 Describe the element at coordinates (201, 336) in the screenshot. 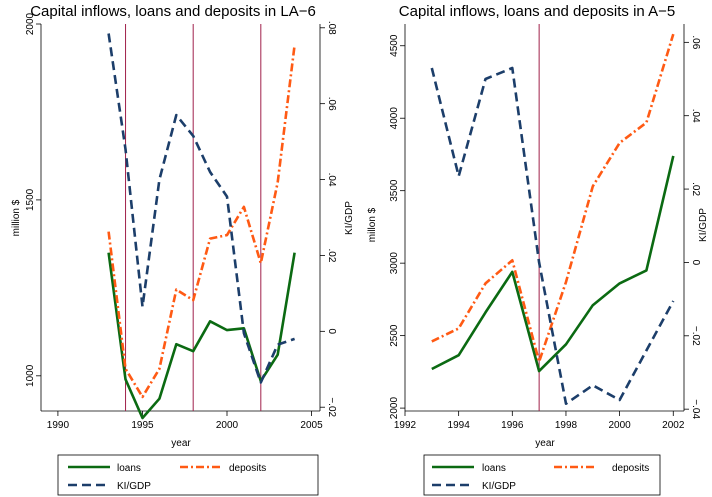

I see `series-line-loans` at that location.